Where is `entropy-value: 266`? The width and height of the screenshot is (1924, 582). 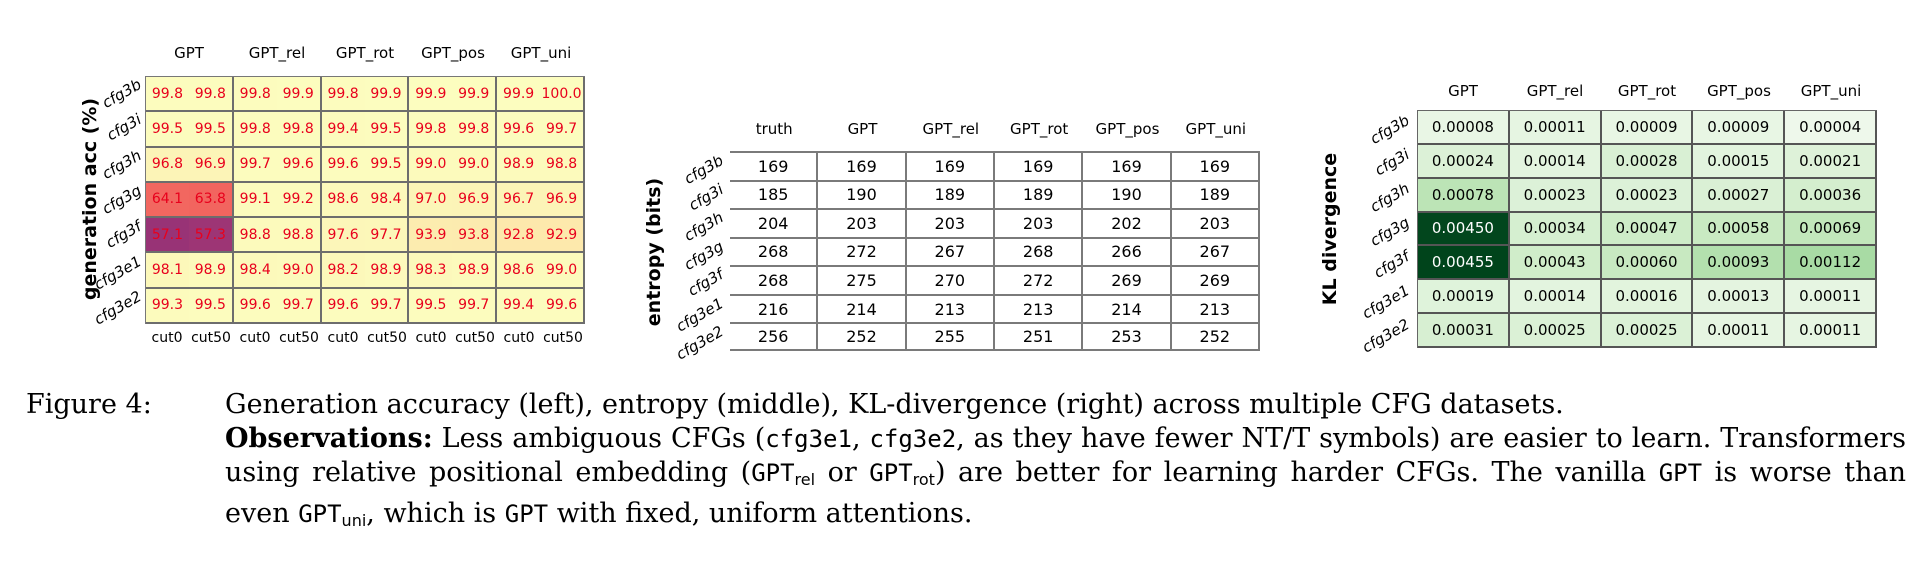 entropy-value: 266 is located at coordinates (1127, 251).